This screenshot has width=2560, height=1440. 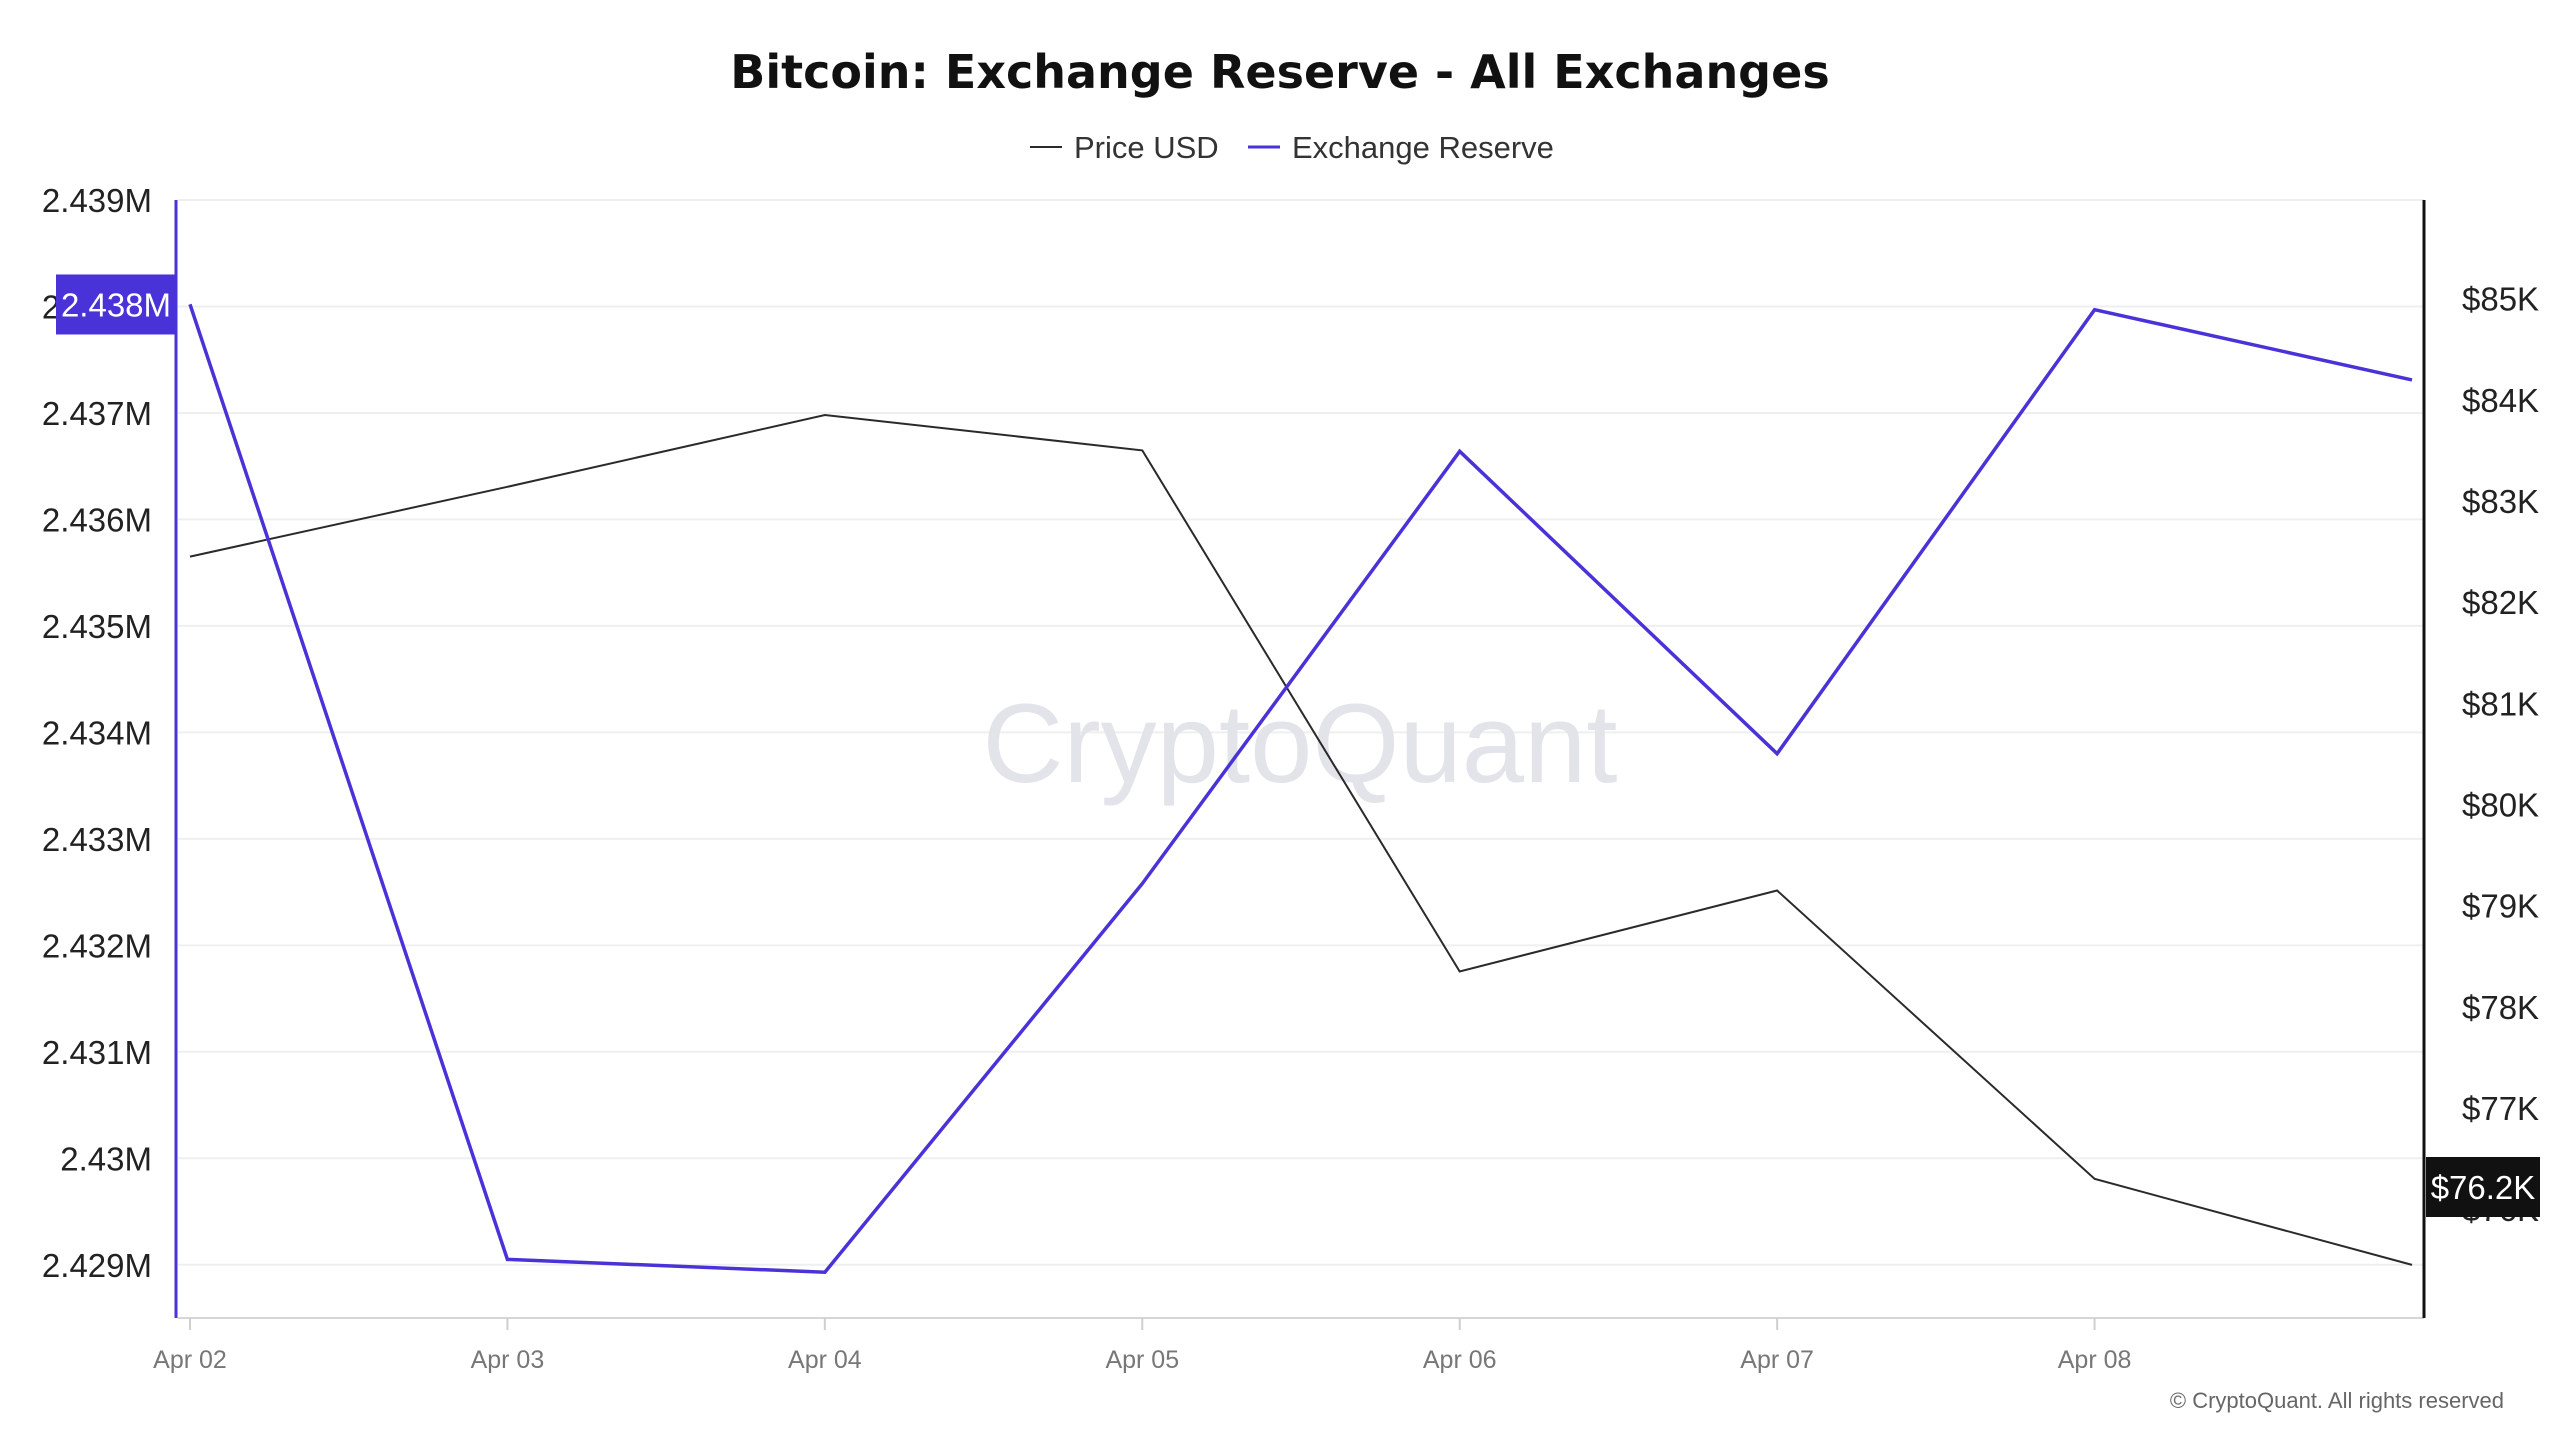 What do you see at coordinates (1146, 147) in the screenshot?
I see `legend-price-label: Price USD` at bounding box center [1146, 147].